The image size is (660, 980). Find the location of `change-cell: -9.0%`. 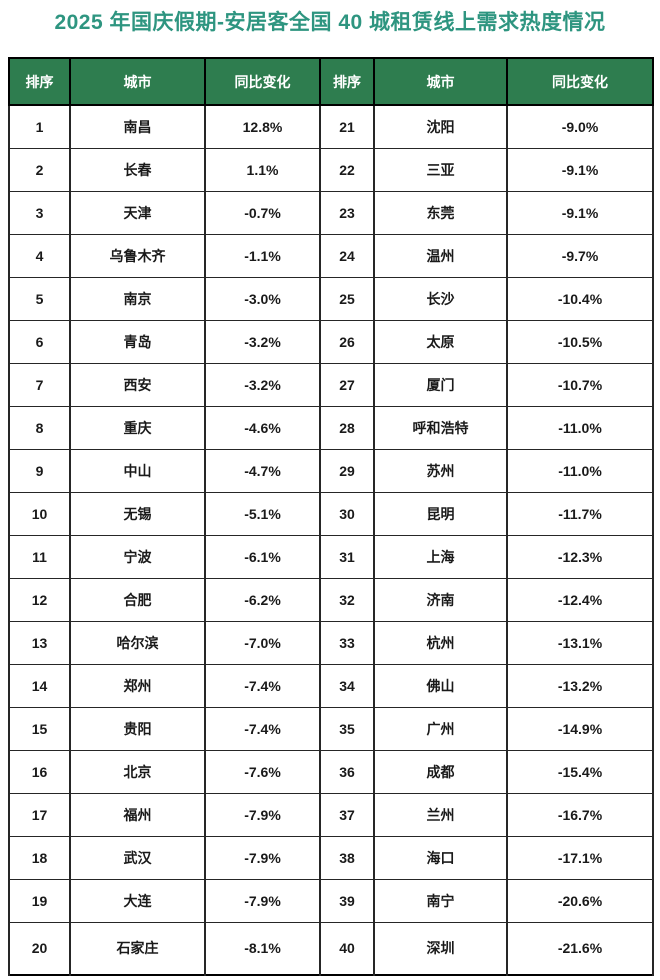

change-cell: -9.0% is located at coordinates (580, 126).